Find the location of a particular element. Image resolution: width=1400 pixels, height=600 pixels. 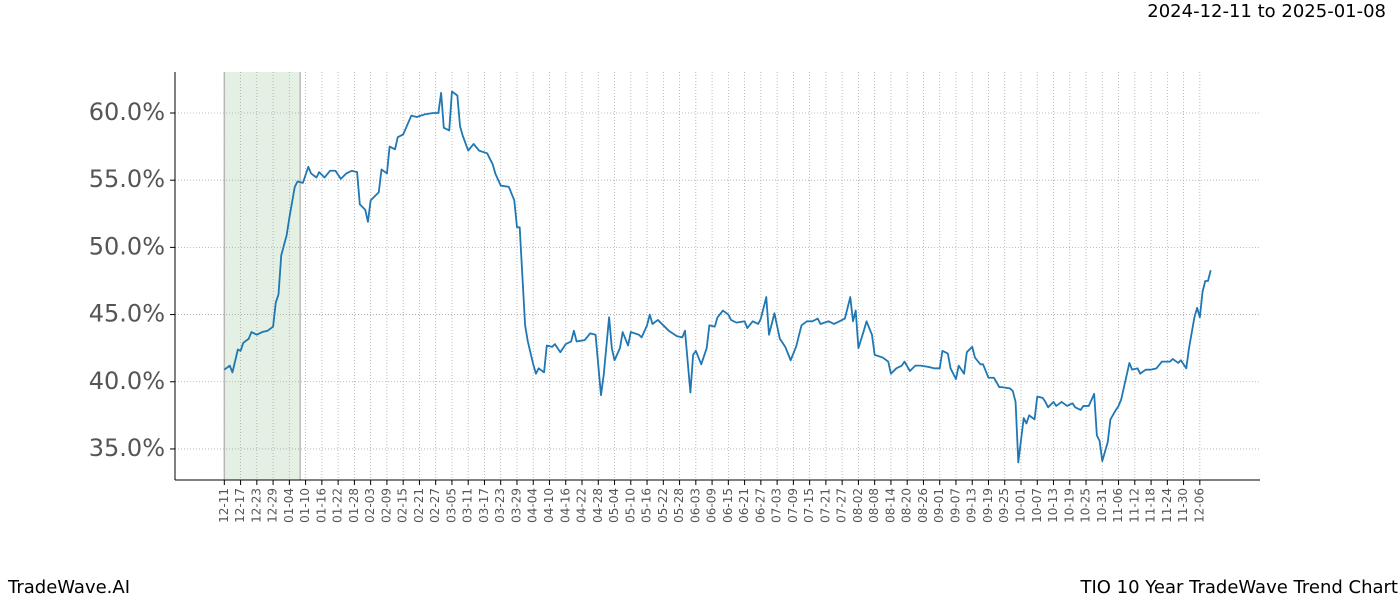

x-tick-label: 02-09 is located at coordinates (386, 505).